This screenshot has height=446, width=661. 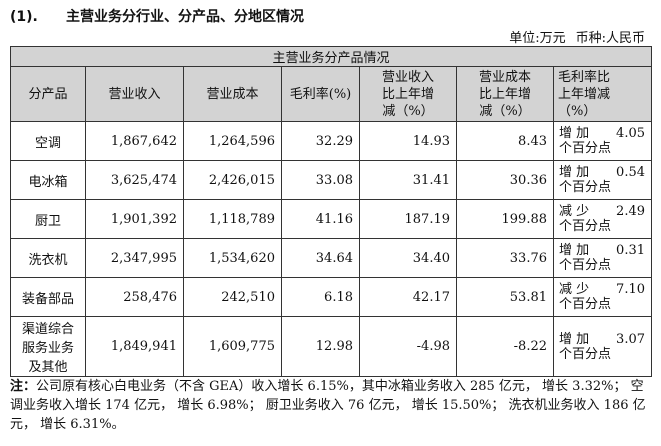 What do you see at coordinates (134, 219) in the screenshot?
I see `revenue-cell: 1,901,392` at bounding box center [134, 219].